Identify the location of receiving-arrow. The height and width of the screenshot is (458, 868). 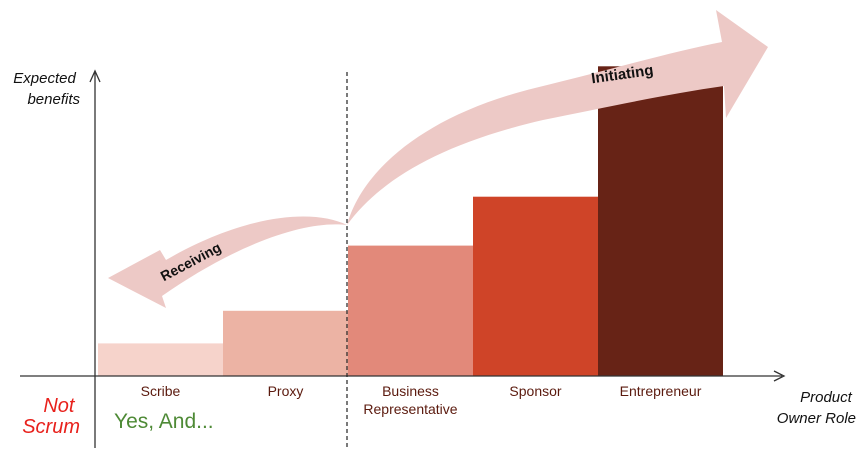
(227, 262).